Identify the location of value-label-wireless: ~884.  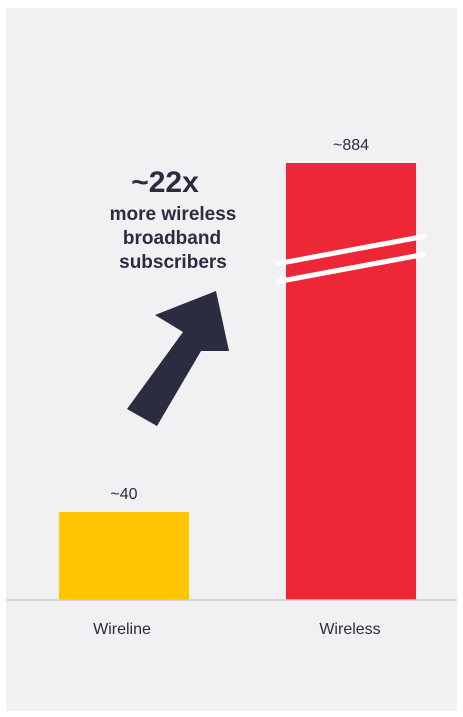
(351, 145).